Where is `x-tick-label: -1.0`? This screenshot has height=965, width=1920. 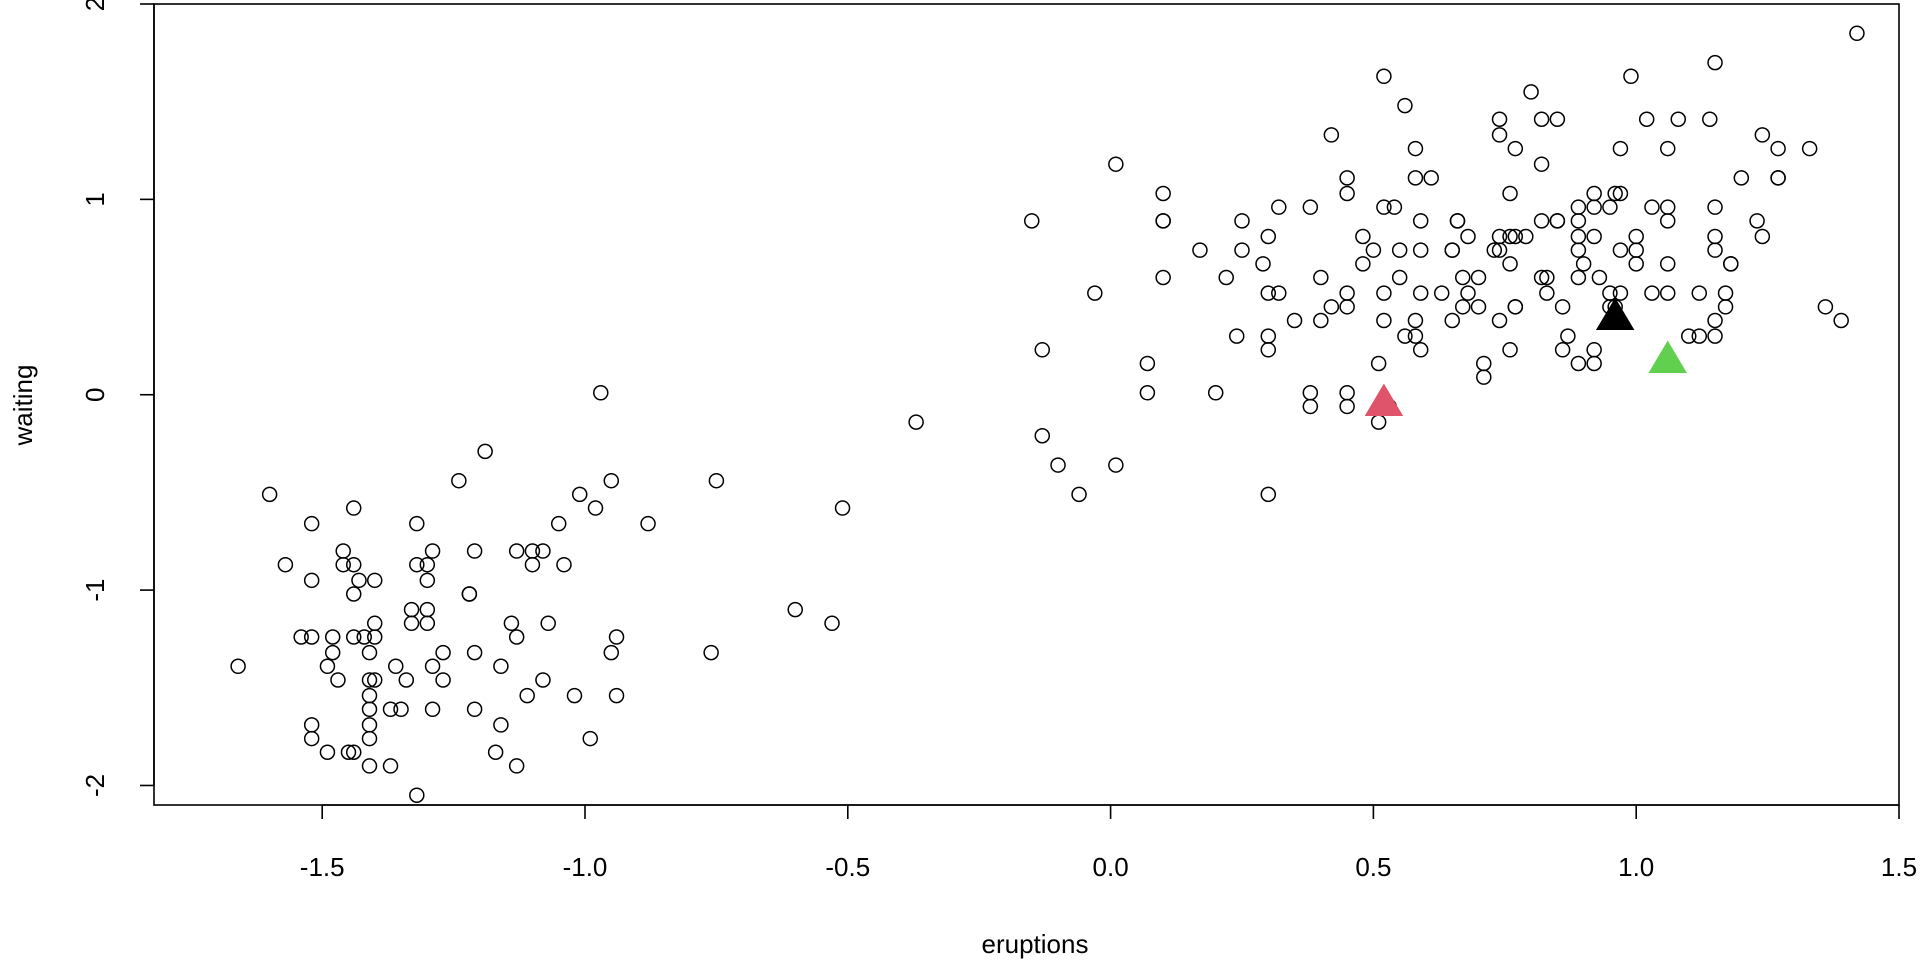
x-tick-label: -1.0 is located at coordinates (585, 867).